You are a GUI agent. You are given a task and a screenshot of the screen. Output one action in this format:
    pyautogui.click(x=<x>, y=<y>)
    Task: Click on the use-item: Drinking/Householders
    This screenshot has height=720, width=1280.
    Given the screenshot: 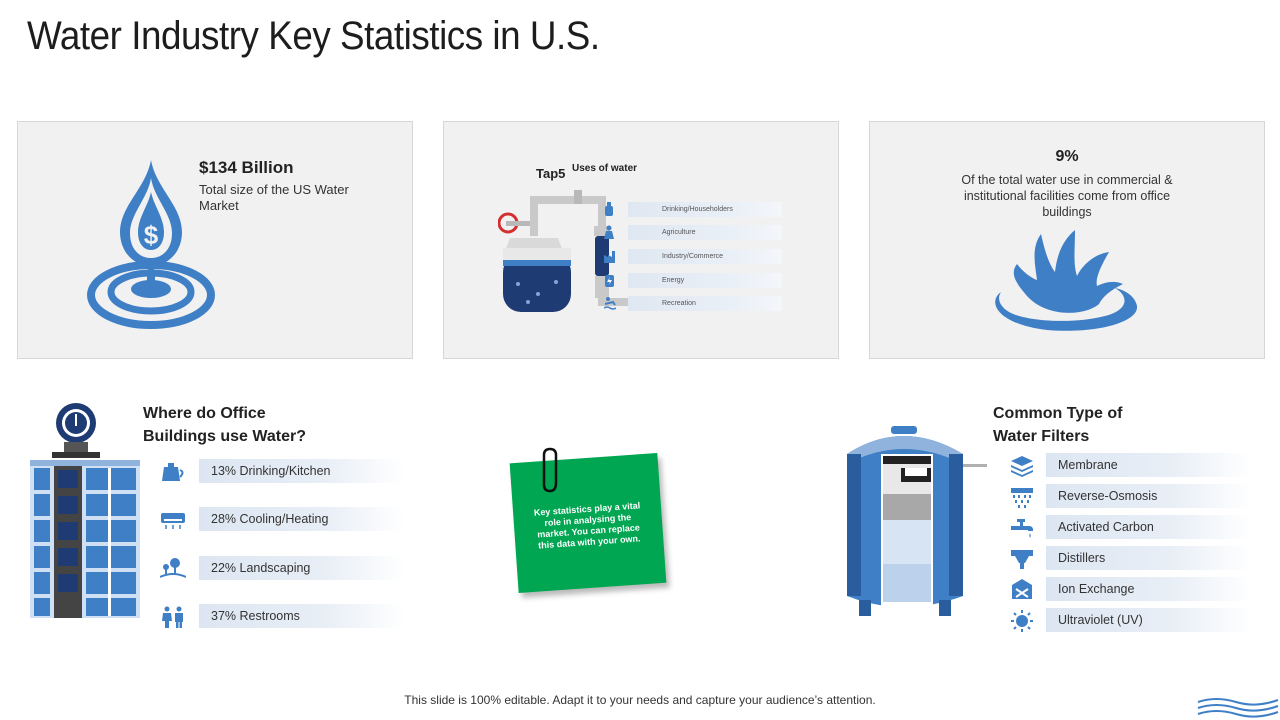 What is the action you would take?
    pyautogui.click(x=693, y=209)
    